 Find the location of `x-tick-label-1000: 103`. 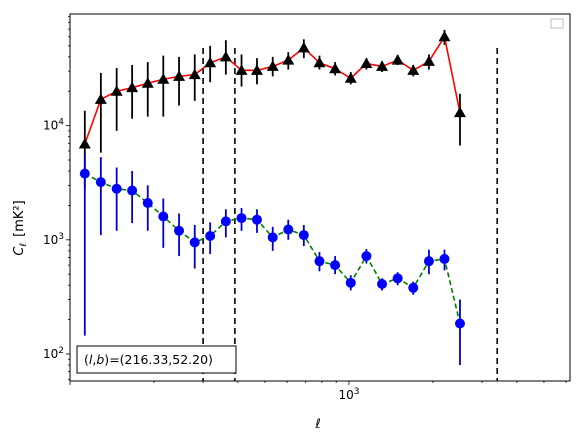

x-tick-label-1000: 103 is located at coordinates (348, 394).